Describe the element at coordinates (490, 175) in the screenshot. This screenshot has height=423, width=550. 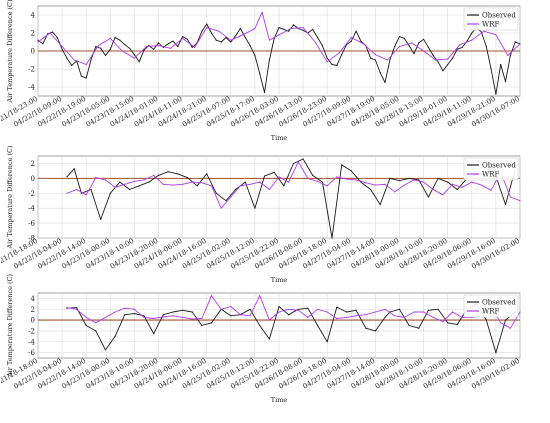
I see `legend-label: WRF` at that location.